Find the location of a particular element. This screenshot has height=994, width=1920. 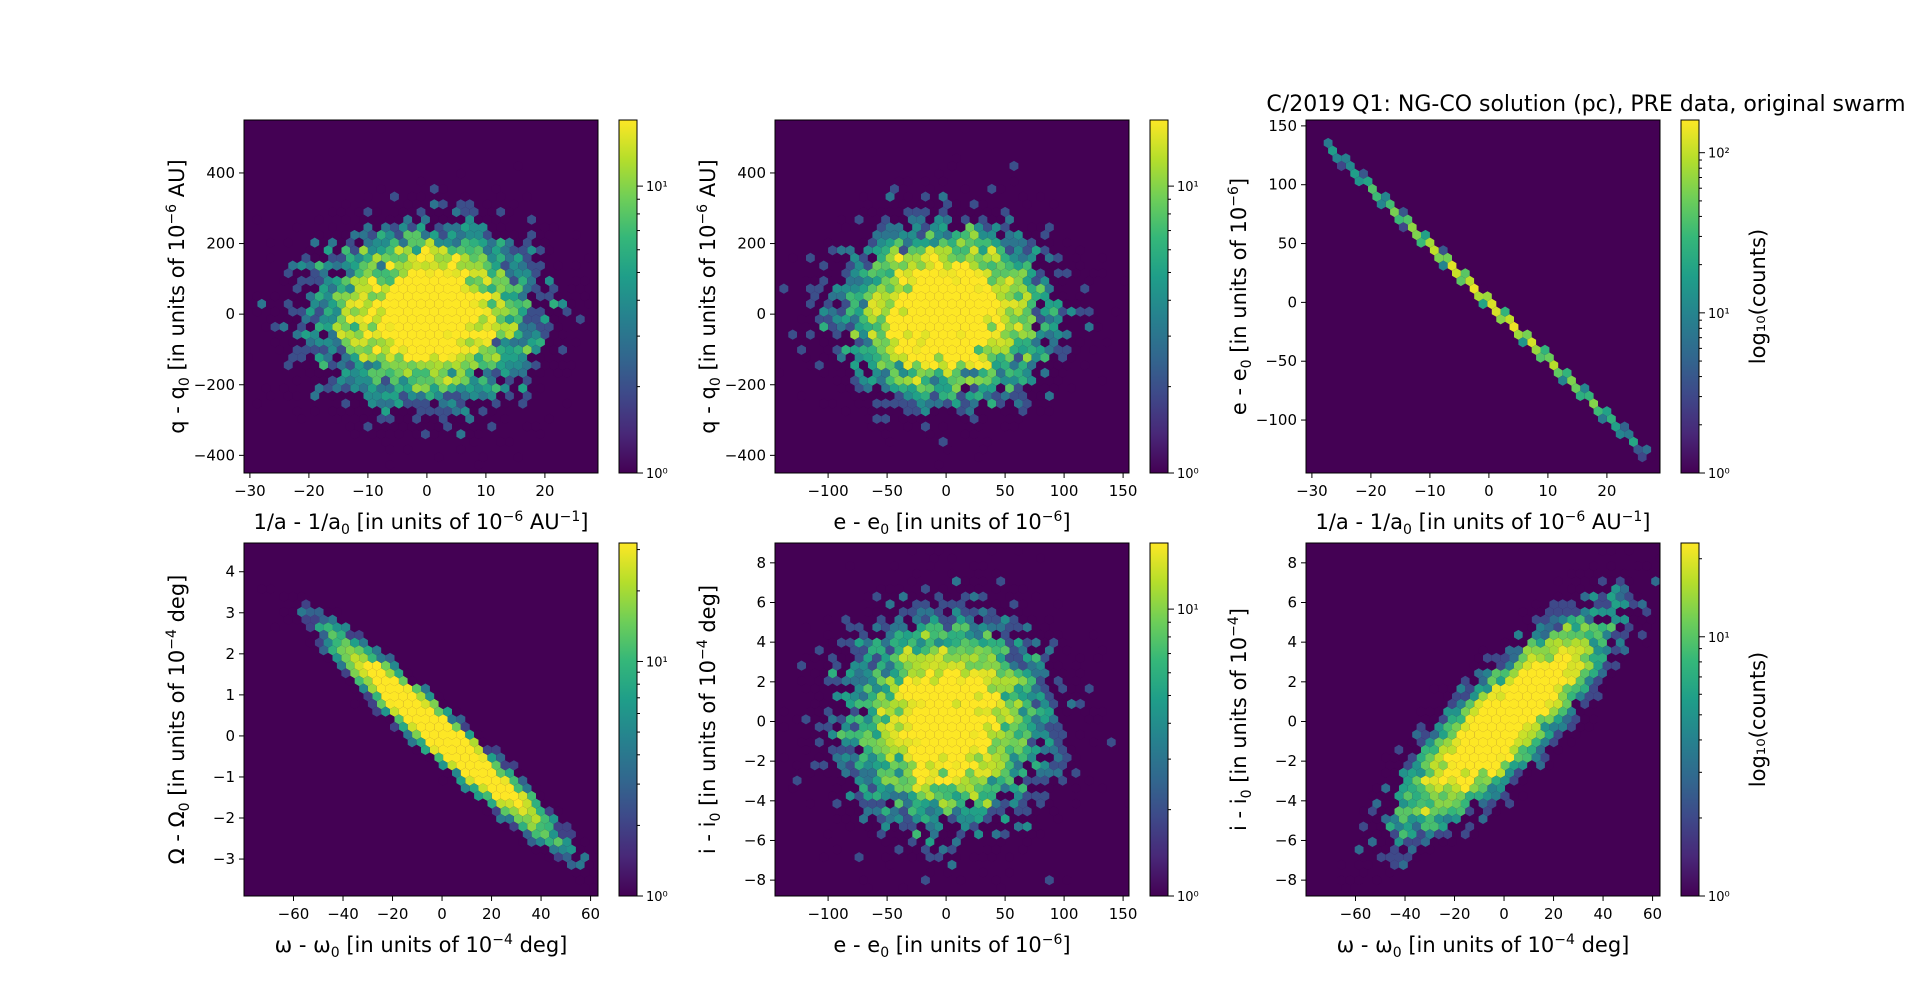

y-axis-label: i - i0 [in units of 10−4 deg] is located at coordinates (709, 719).